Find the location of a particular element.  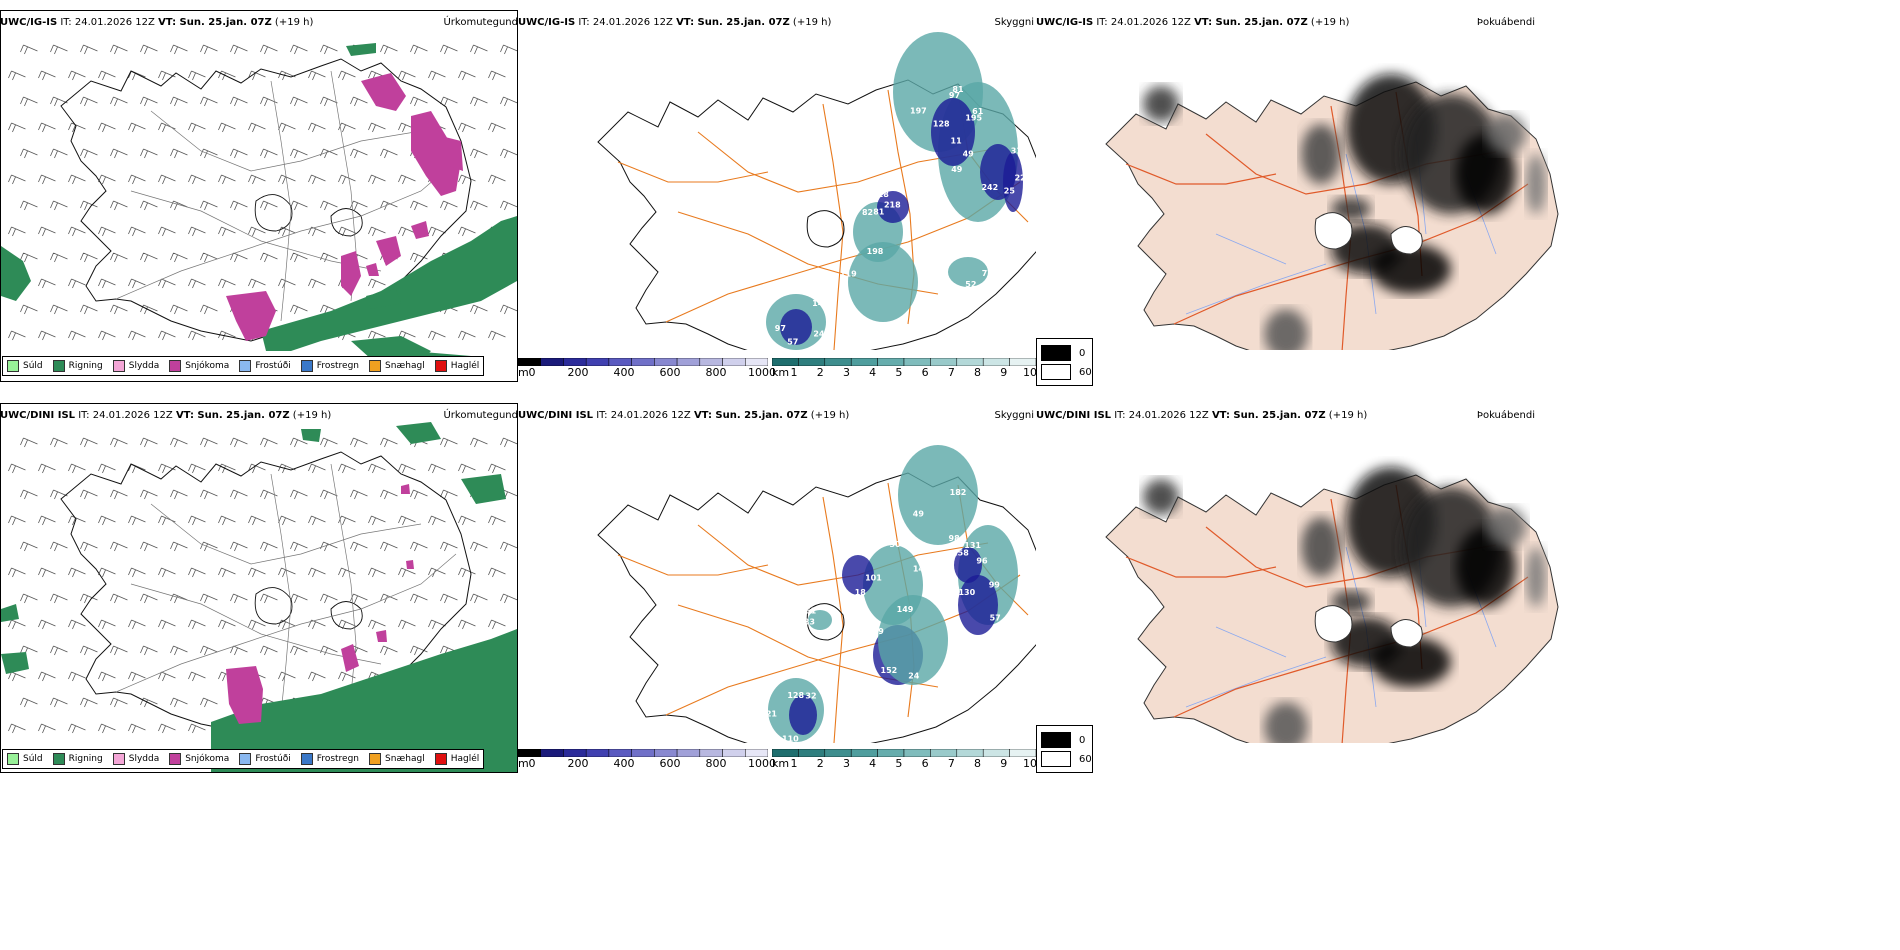

cloudbase-bar is located at coordinates (643, 753).